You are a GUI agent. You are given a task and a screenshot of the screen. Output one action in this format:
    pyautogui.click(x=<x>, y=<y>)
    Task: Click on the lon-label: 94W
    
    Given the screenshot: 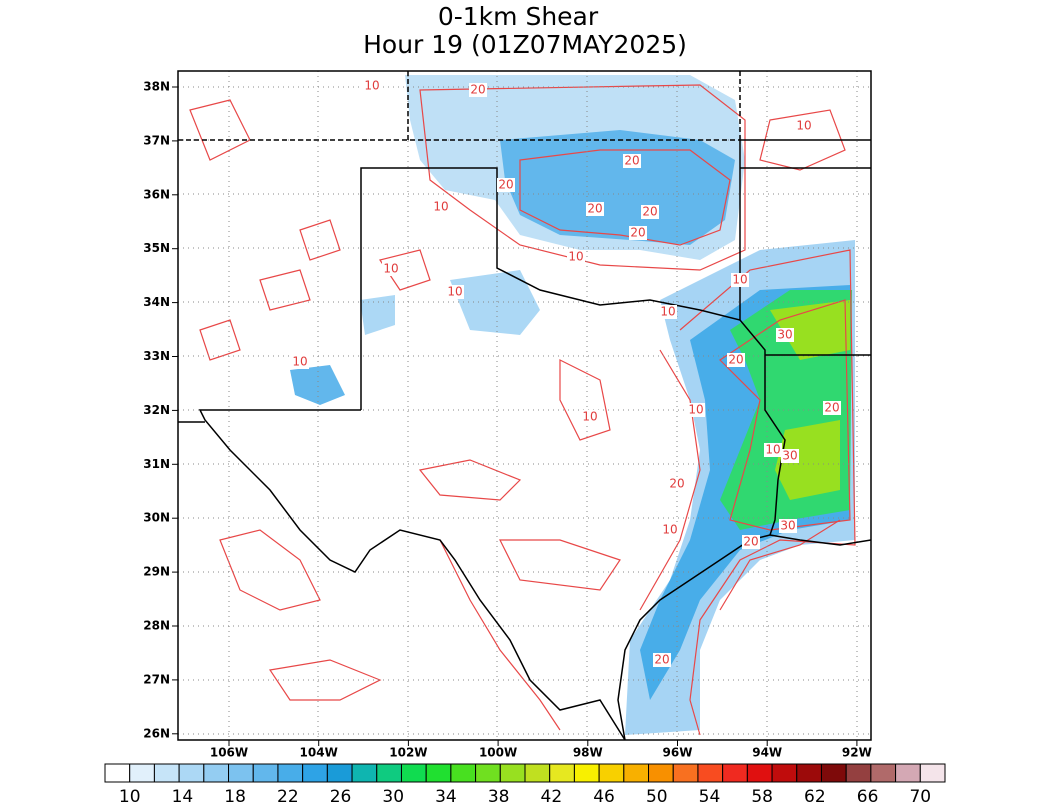 What is the action you would take?
    pyautogui.click(x=767, y=753)
    